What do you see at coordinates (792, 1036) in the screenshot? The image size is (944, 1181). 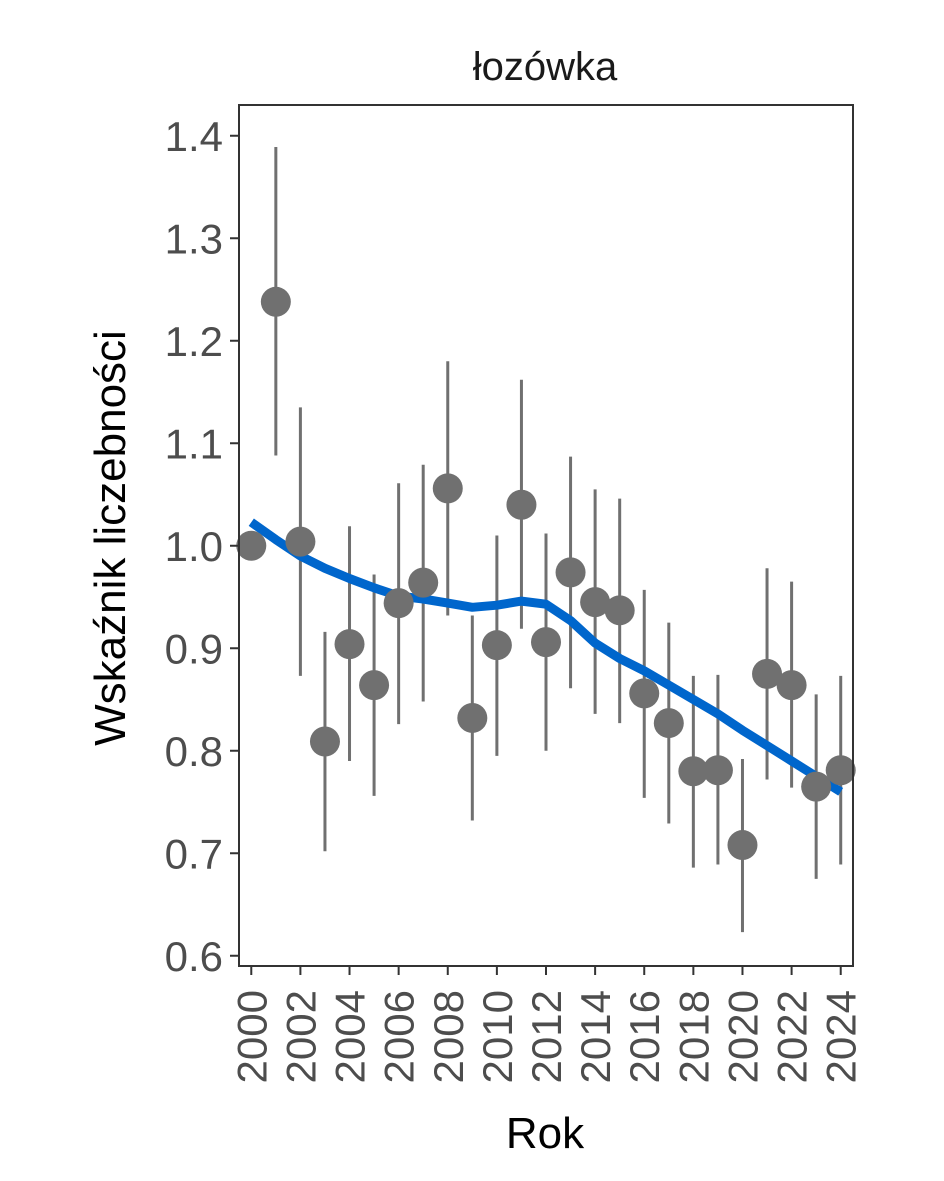 I see `x-tick-label: 2022` at bounding box center [792, 1036].